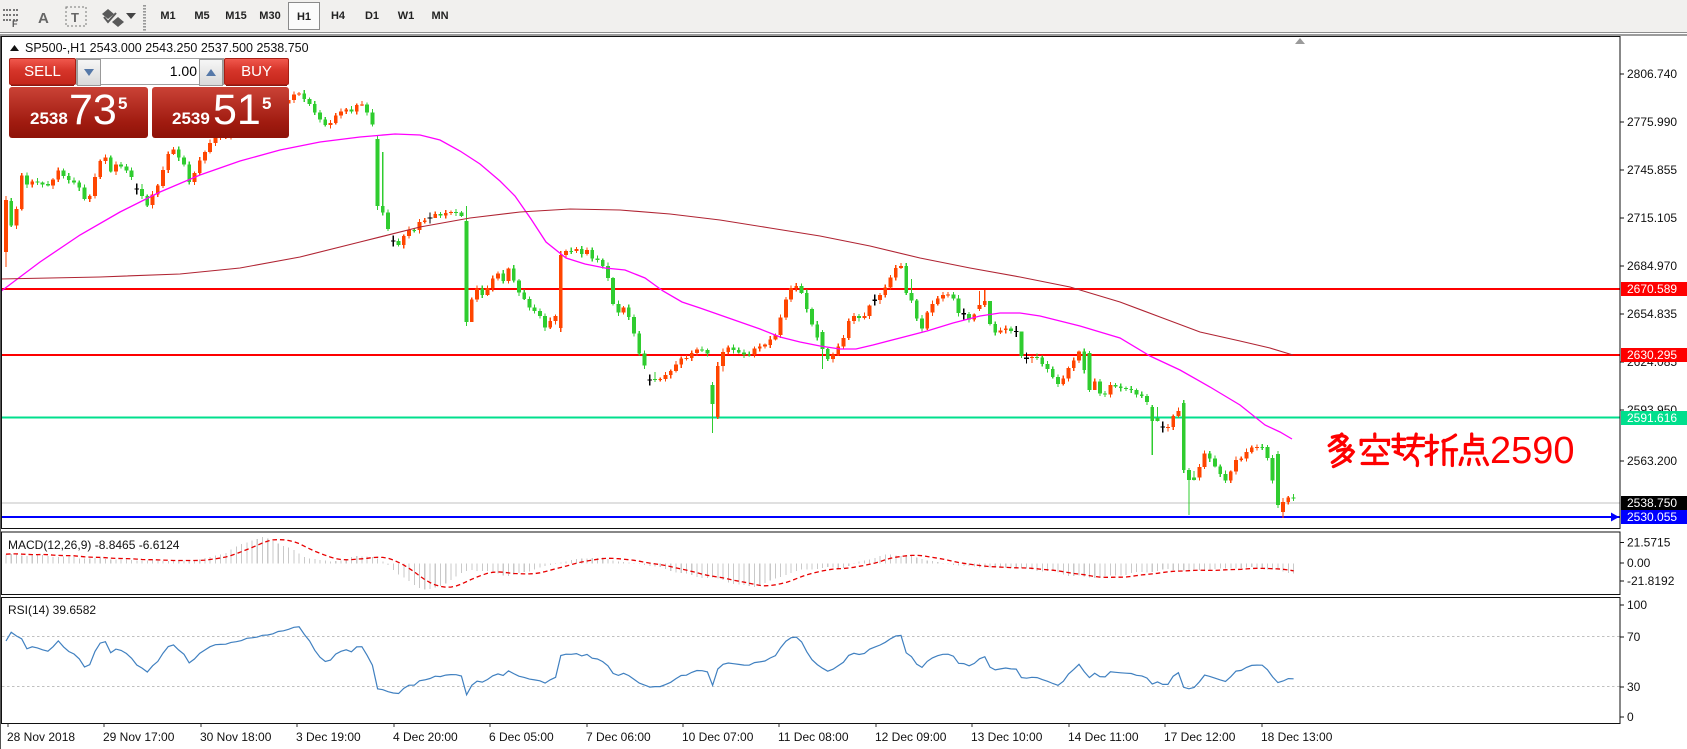 The width and height of the screenshot is (1687, 749). Describe the element at coordinates (1652, 517) in the screenshot. I see `svg-text: 2530.055` at that location.